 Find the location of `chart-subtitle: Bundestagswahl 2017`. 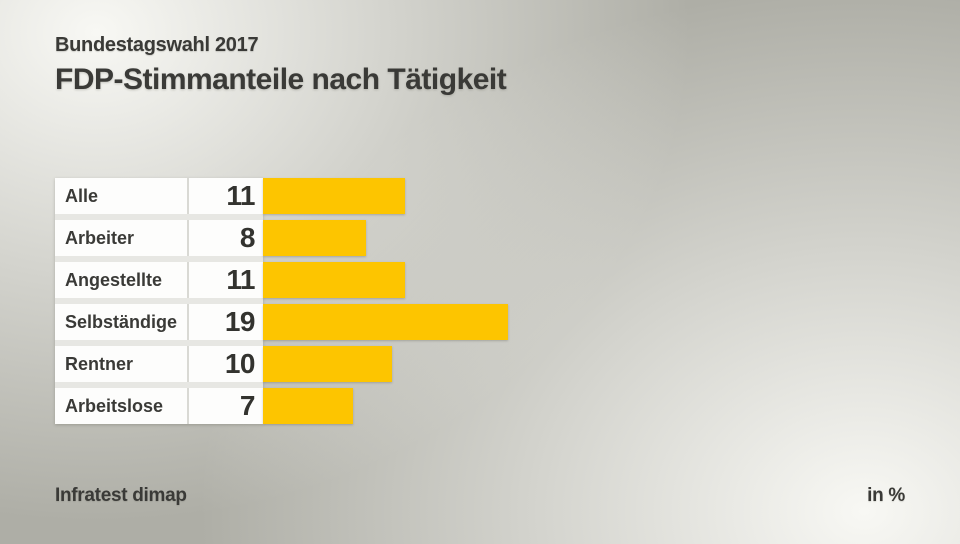

chart-subtitle: Bundestagswahl 2017 is located at coordinates (157, 45).